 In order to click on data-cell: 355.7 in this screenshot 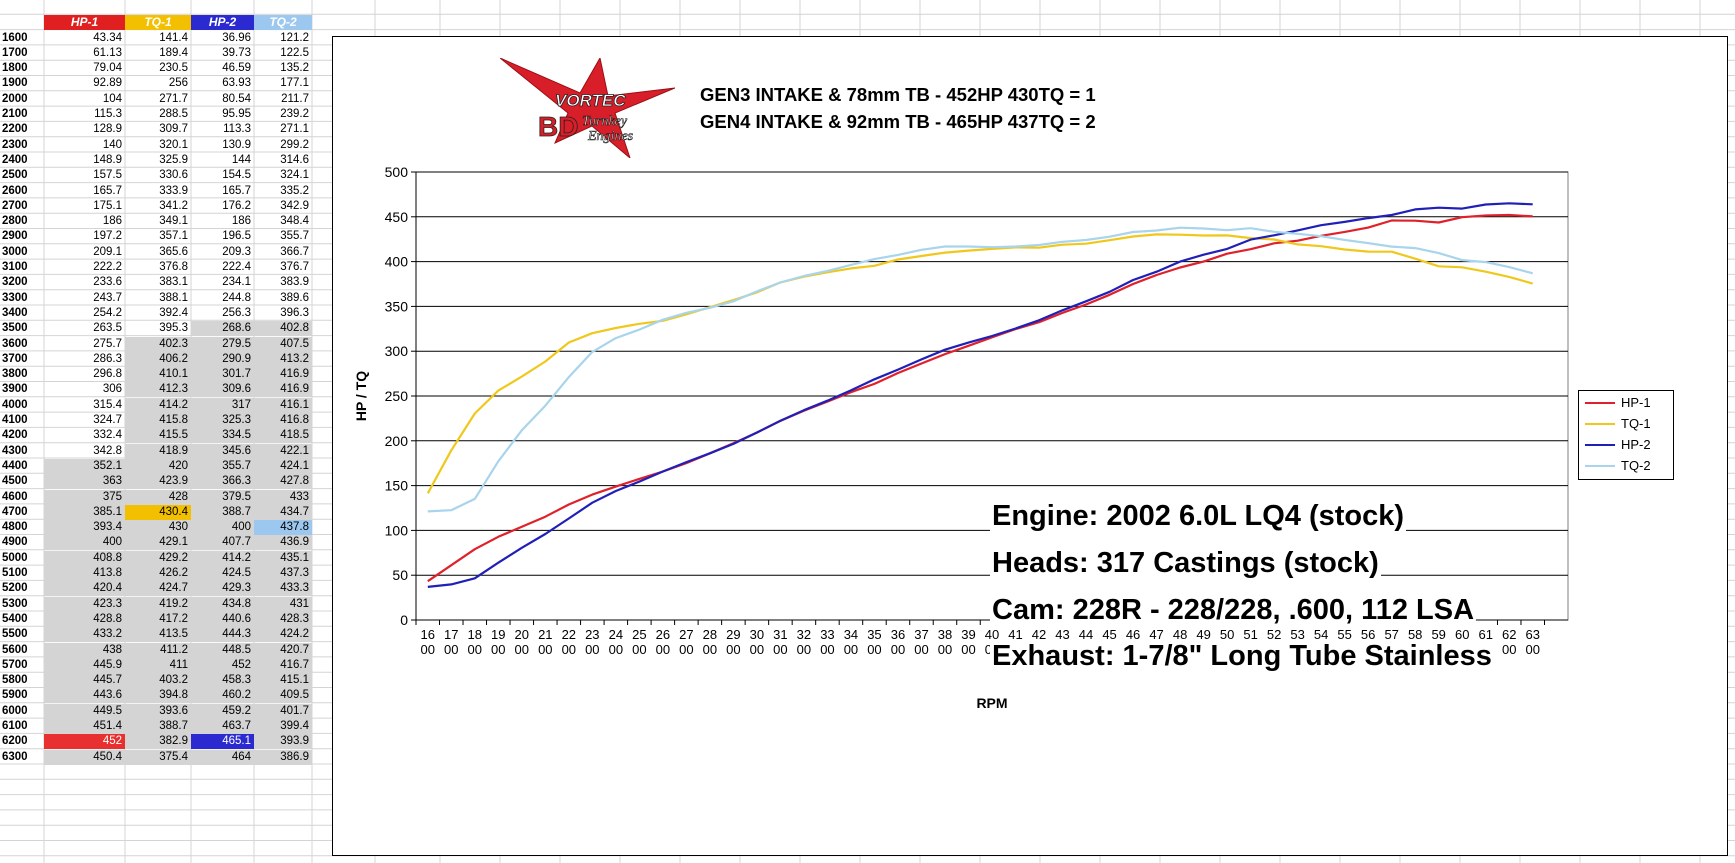, I will do `click(294, 236)`.